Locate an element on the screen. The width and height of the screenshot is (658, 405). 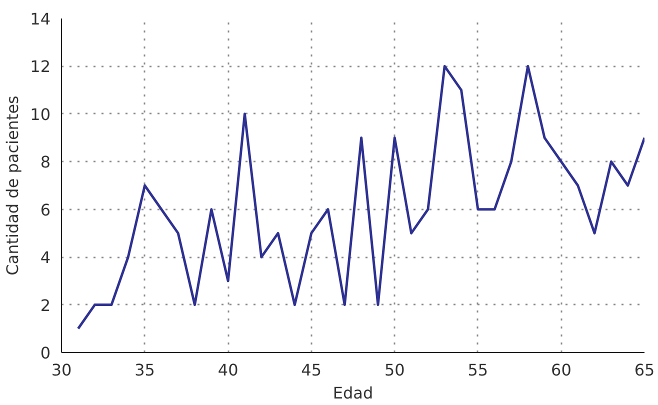
x-tick-label: 45 is located at coordinates (311, 370).